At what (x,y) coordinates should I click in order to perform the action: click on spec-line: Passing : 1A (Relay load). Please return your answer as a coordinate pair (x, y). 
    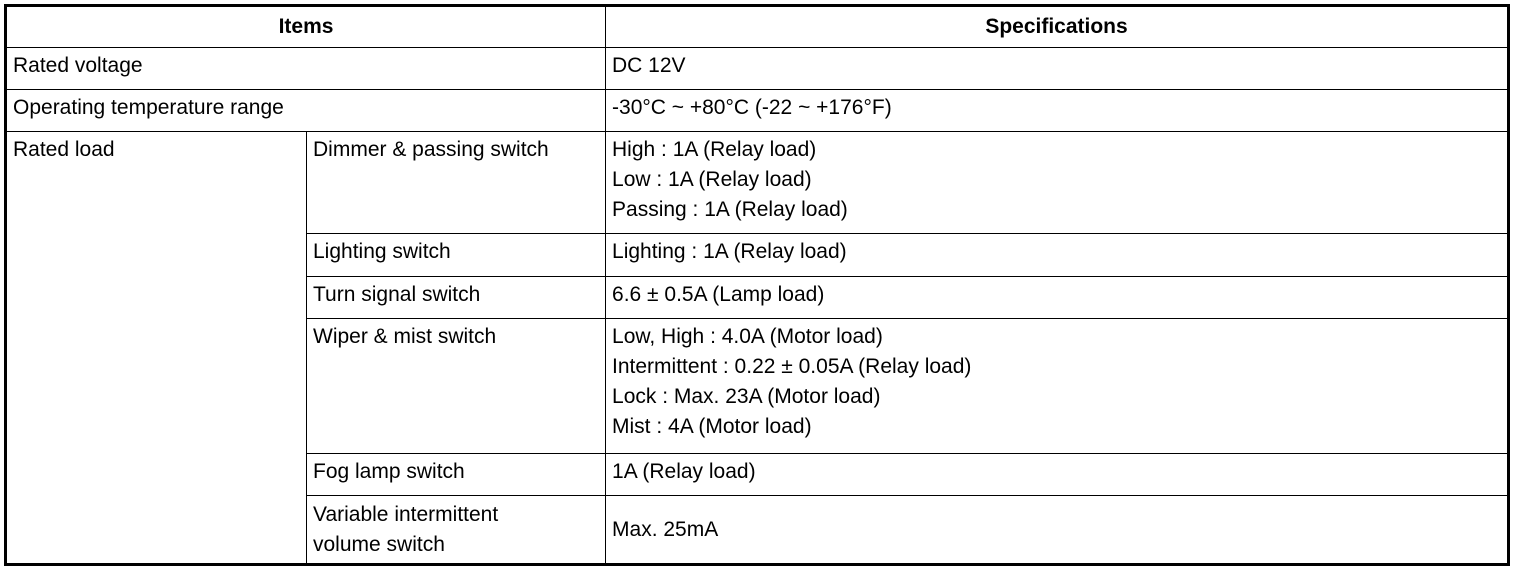
    Looking at the image, I should click on (730, 209).